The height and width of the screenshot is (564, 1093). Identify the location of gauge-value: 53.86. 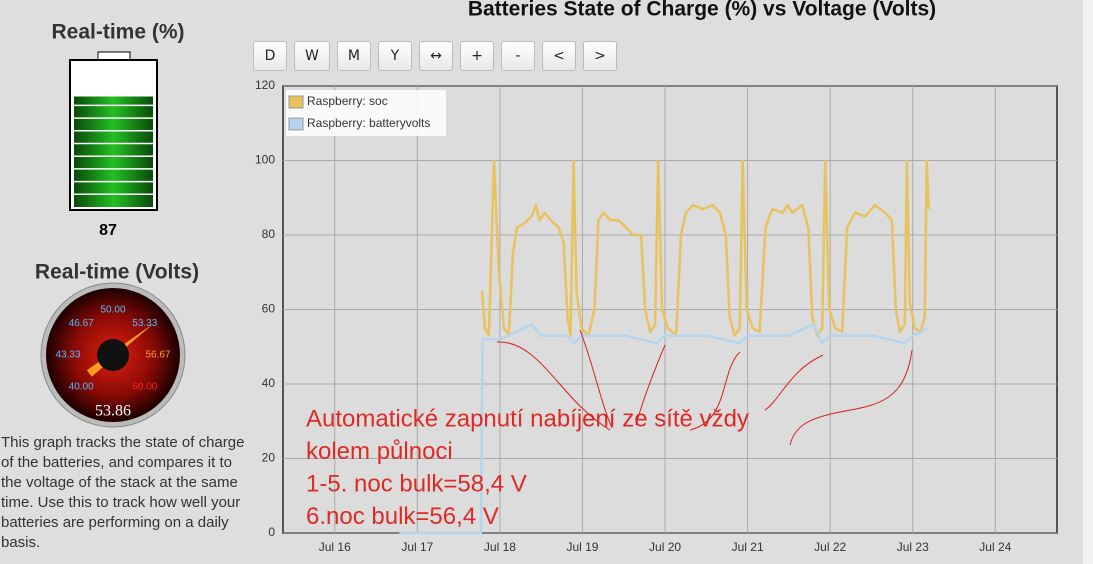
(113, 411).